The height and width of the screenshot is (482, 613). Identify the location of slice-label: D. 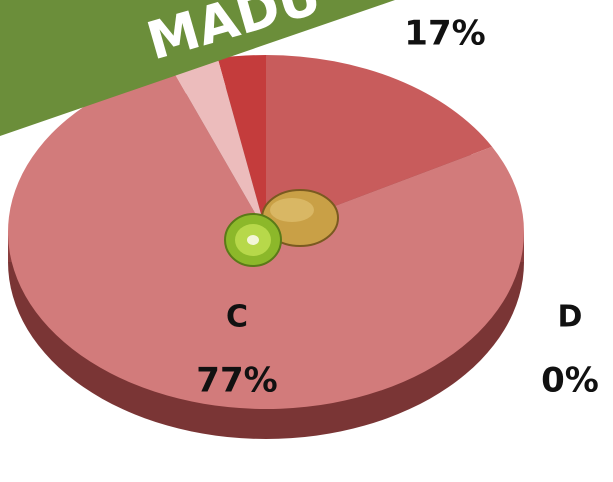
(570, 317).